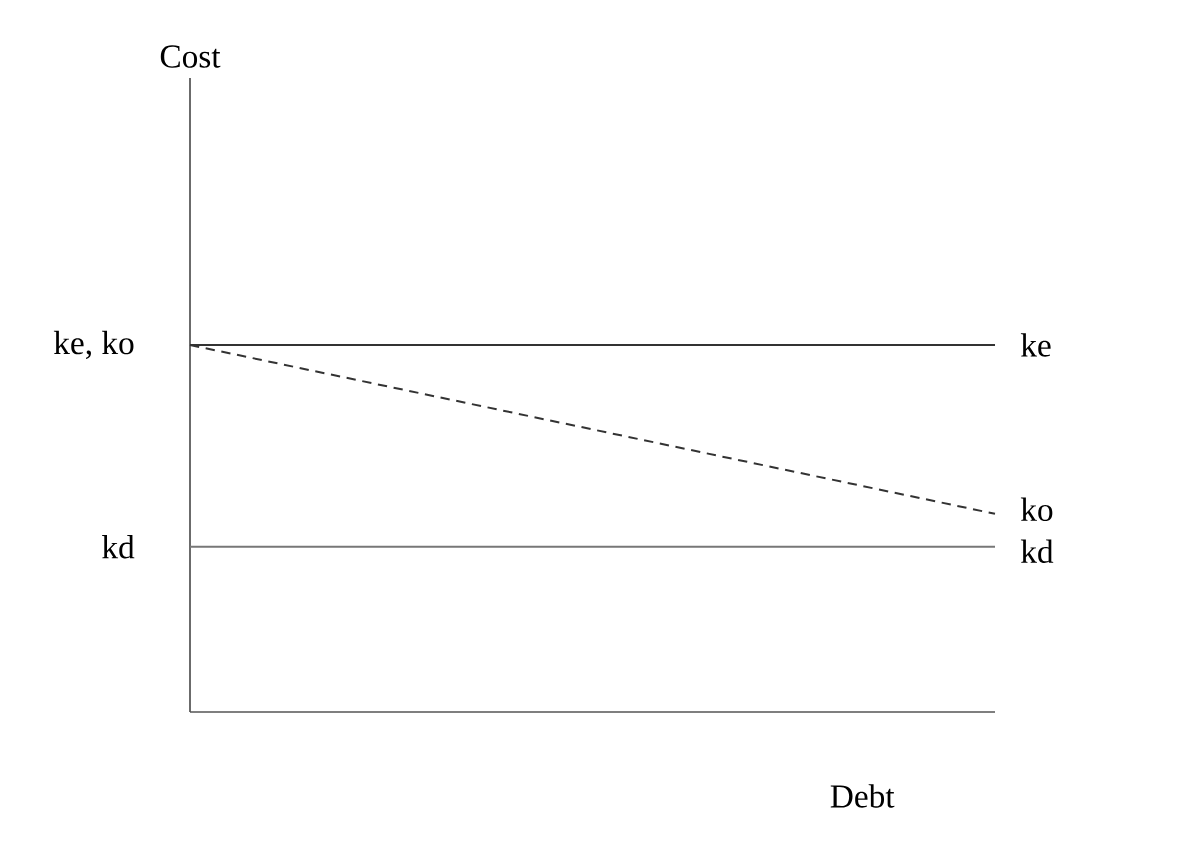 This screenshot has height=842, width=1184. What do you see at coordinates (1035, 345) in the screenshot?
I see `series-label: ke` at bounding box center [1035, 345].